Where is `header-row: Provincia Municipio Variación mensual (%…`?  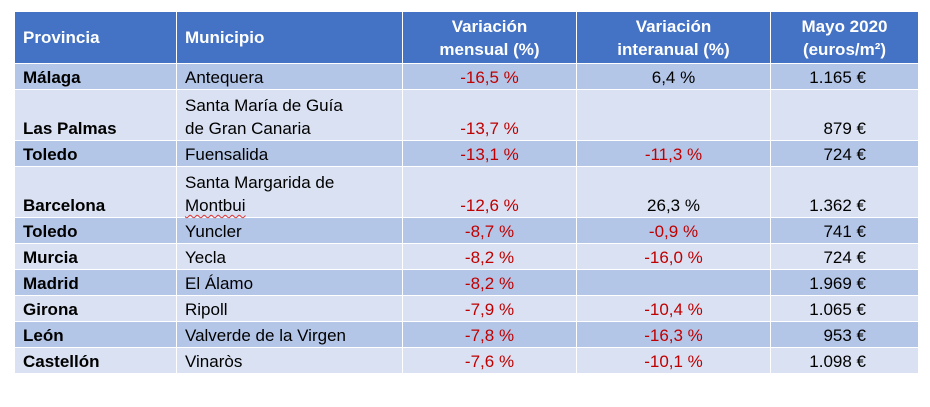
header-row: Provincia Municipio Variación mensual (%… is located at coordinates (466, 37).